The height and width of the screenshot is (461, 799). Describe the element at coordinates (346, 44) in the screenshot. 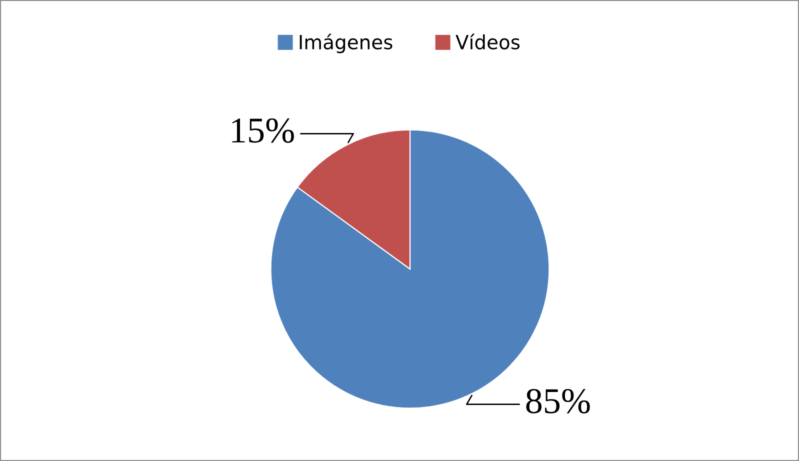

I see `legend-label: Imágenes` at that location.